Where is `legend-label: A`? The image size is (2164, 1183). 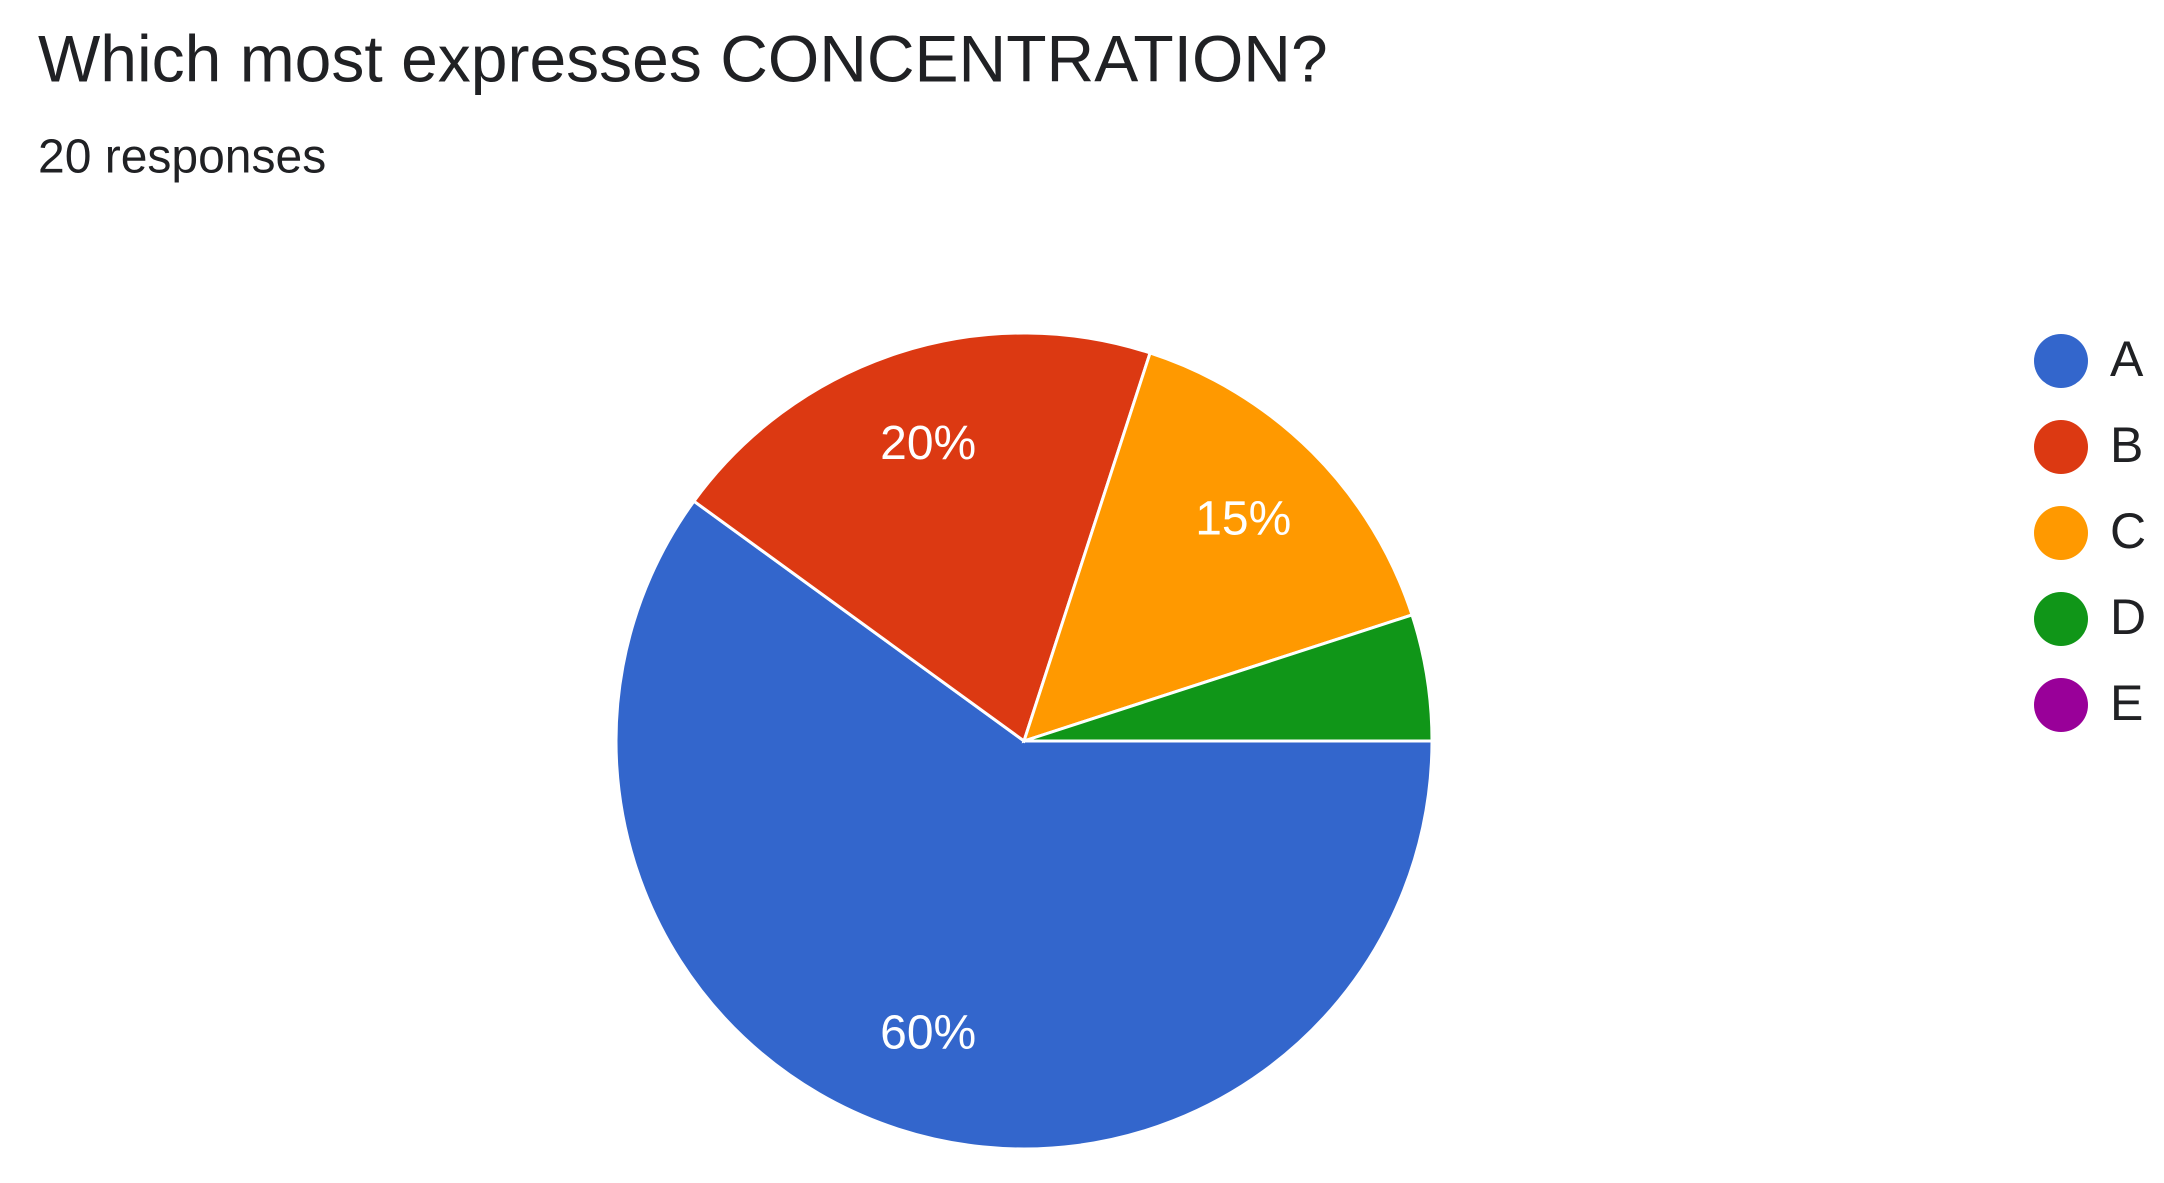
legend-label: A is located at coordinates (2127, 359).